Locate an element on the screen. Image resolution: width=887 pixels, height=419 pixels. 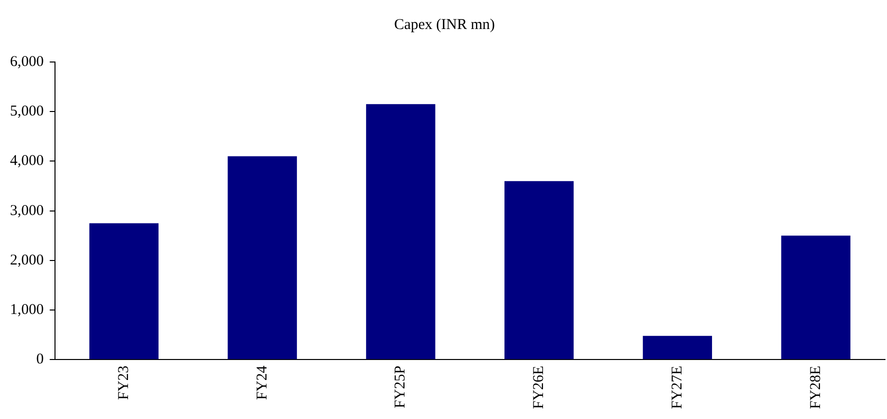
x-tick-label: FY28E is located at coordinates (816, 388).